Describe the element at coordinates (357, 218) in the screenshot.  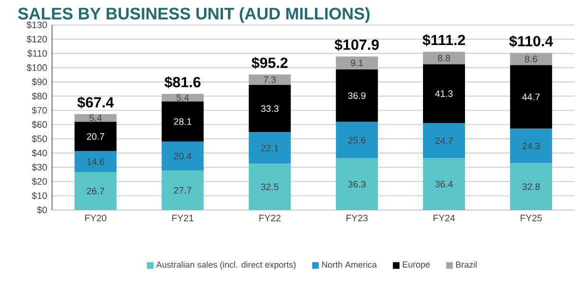
I see `x-tick-label: FY23` at that location.